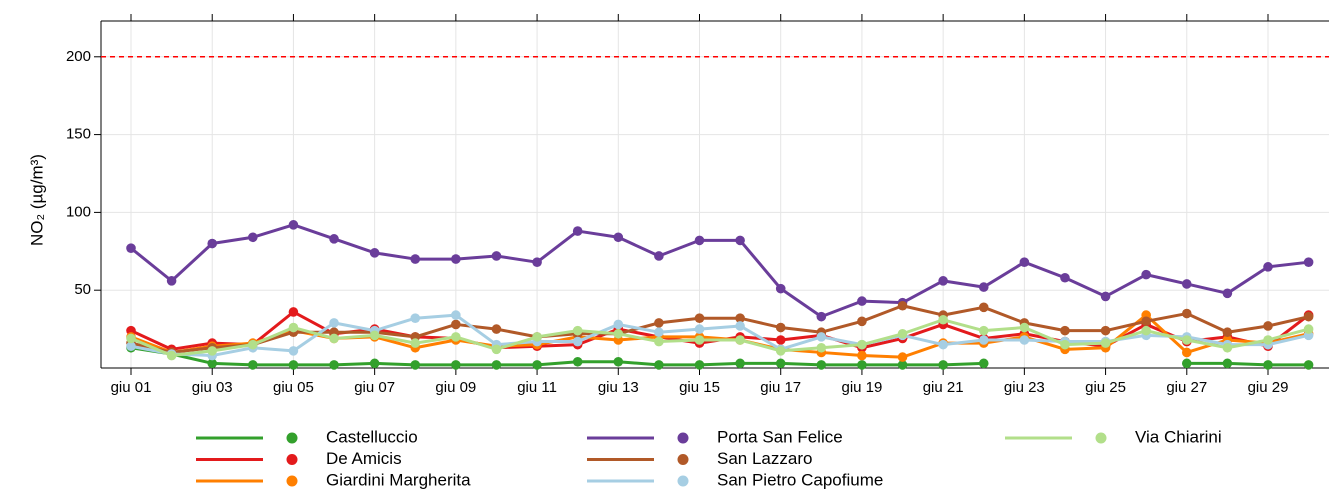  I want to click on y-axis-title: NO₂ (µg/m³), so click(36, 200).